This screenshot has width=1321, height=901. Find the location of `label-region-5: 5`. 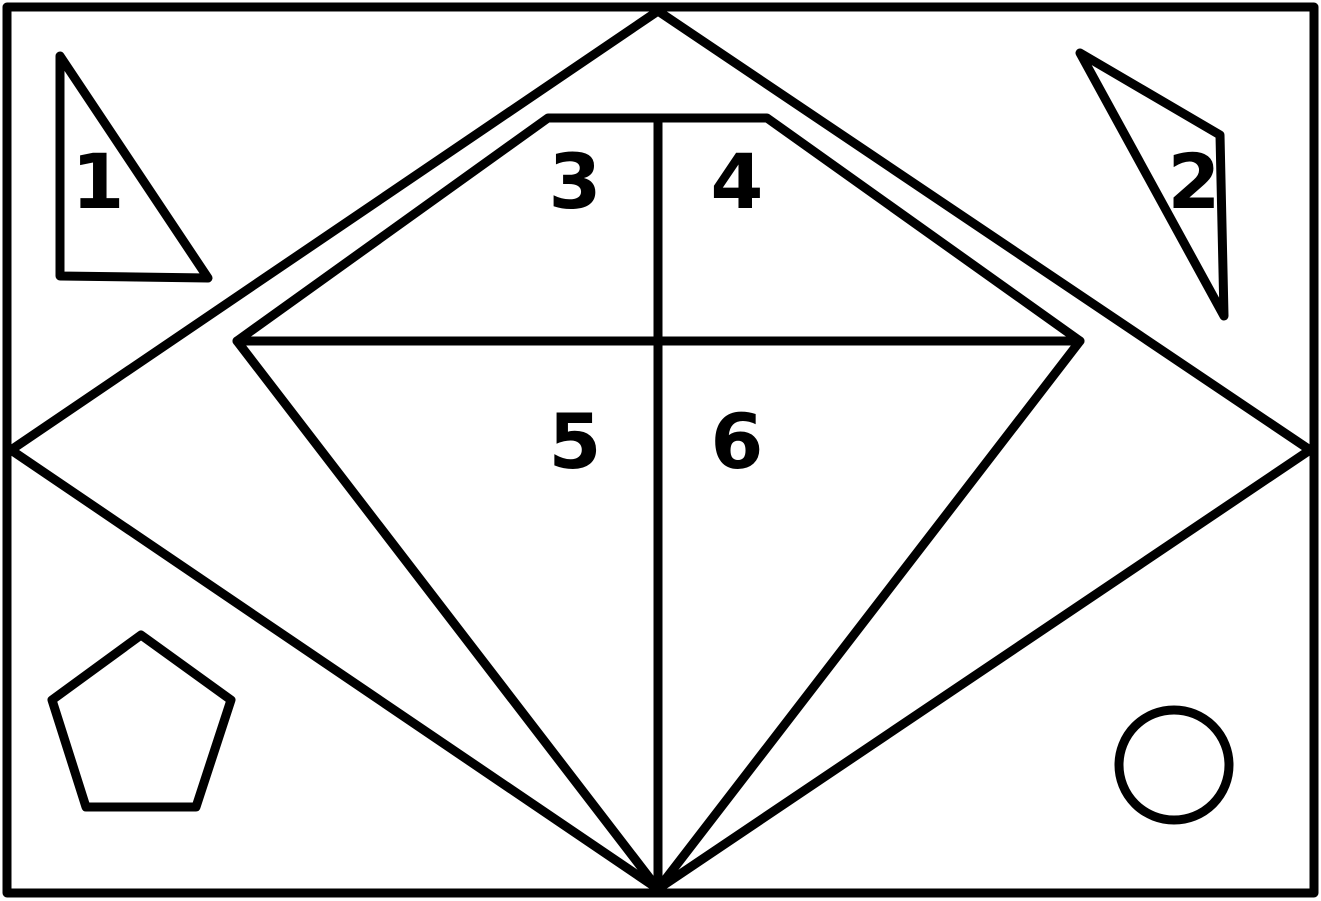

label-region-5: 5 is located at coordinates (575, 441).